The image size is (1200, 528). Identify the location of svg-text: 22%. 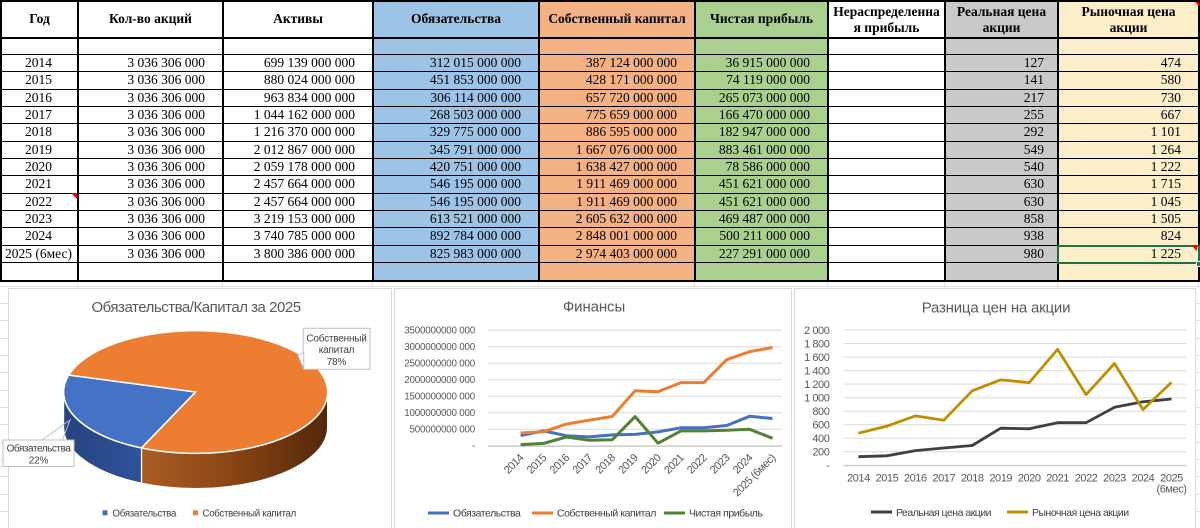
(39, 460).